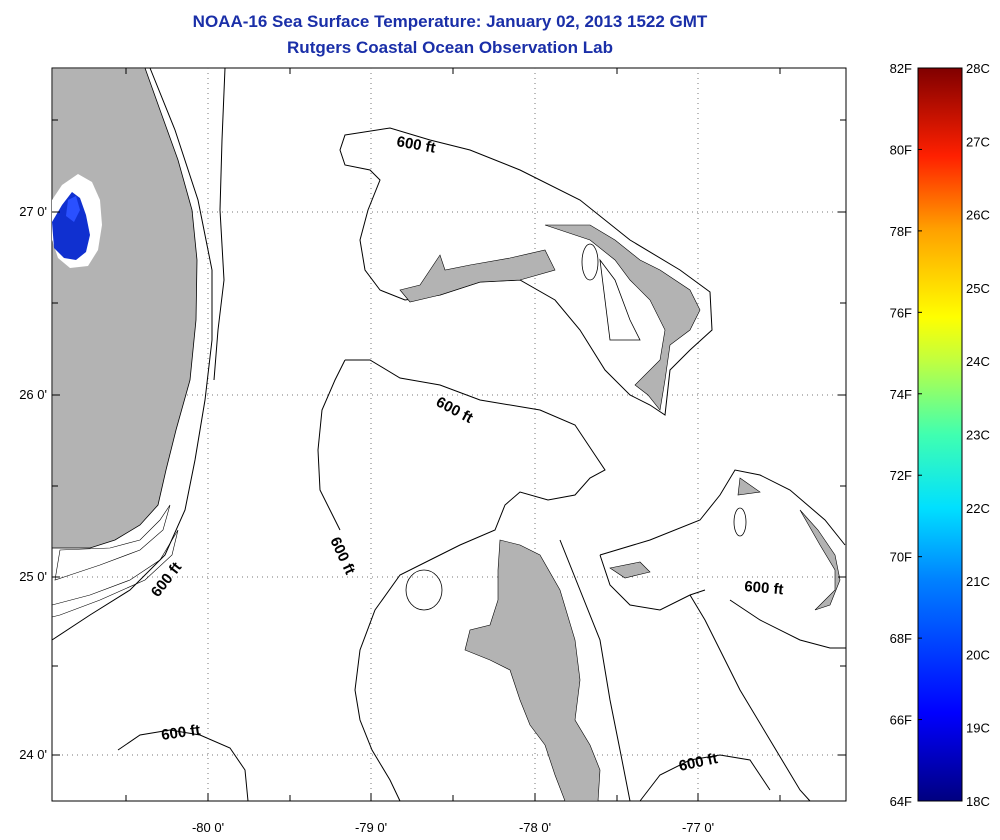 The image size is (1000, 840). What do you see at coordinates (978, 508) in the screenshot?
I see `colorbar-c-label: 22C` at bounding box center [978, 508].